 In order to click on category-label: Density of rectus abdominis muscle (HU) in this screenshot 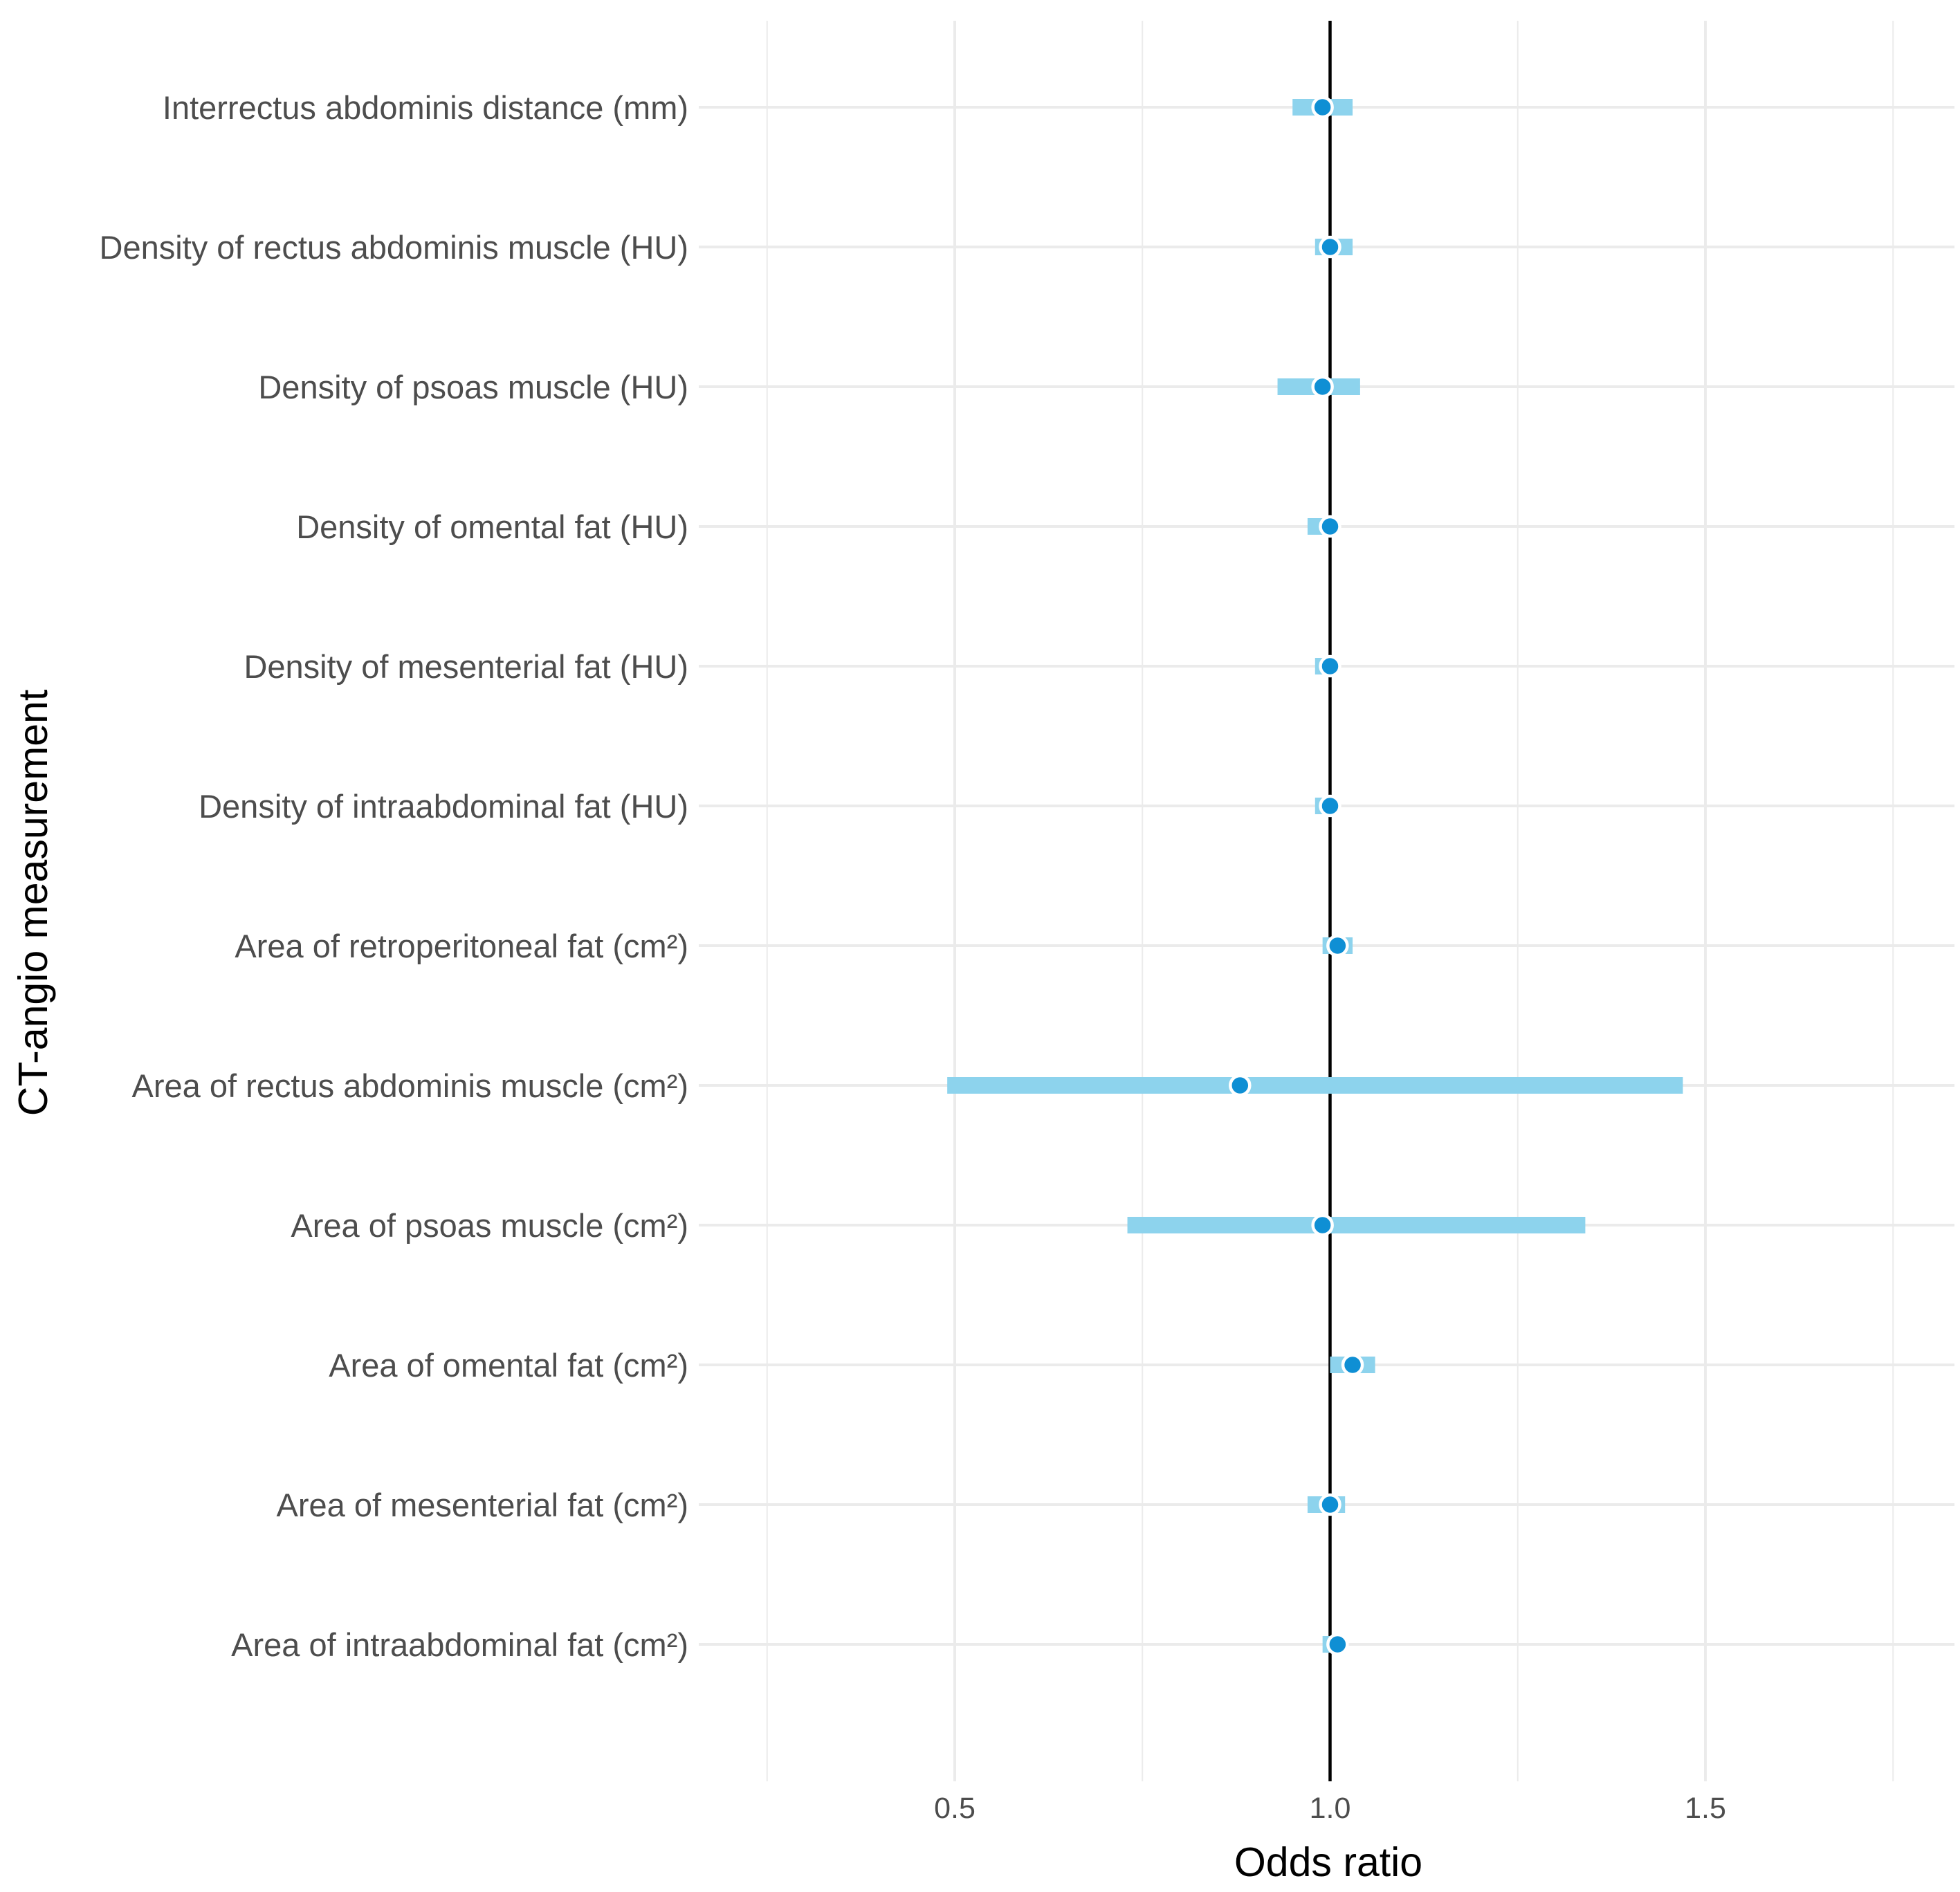, I will do `click(395, 247)`.